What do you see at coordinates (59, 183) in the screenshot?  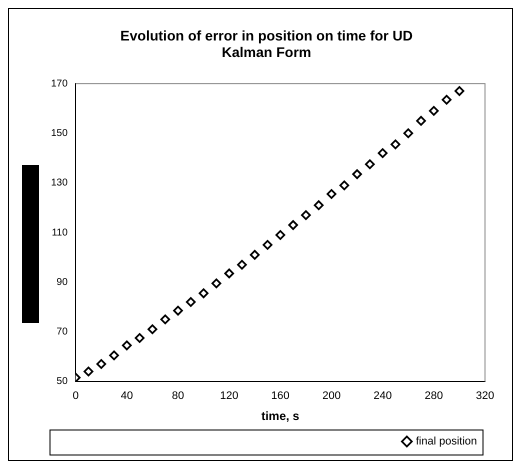 I see `y-tick-label: 130` at bounding box center [59, 183].